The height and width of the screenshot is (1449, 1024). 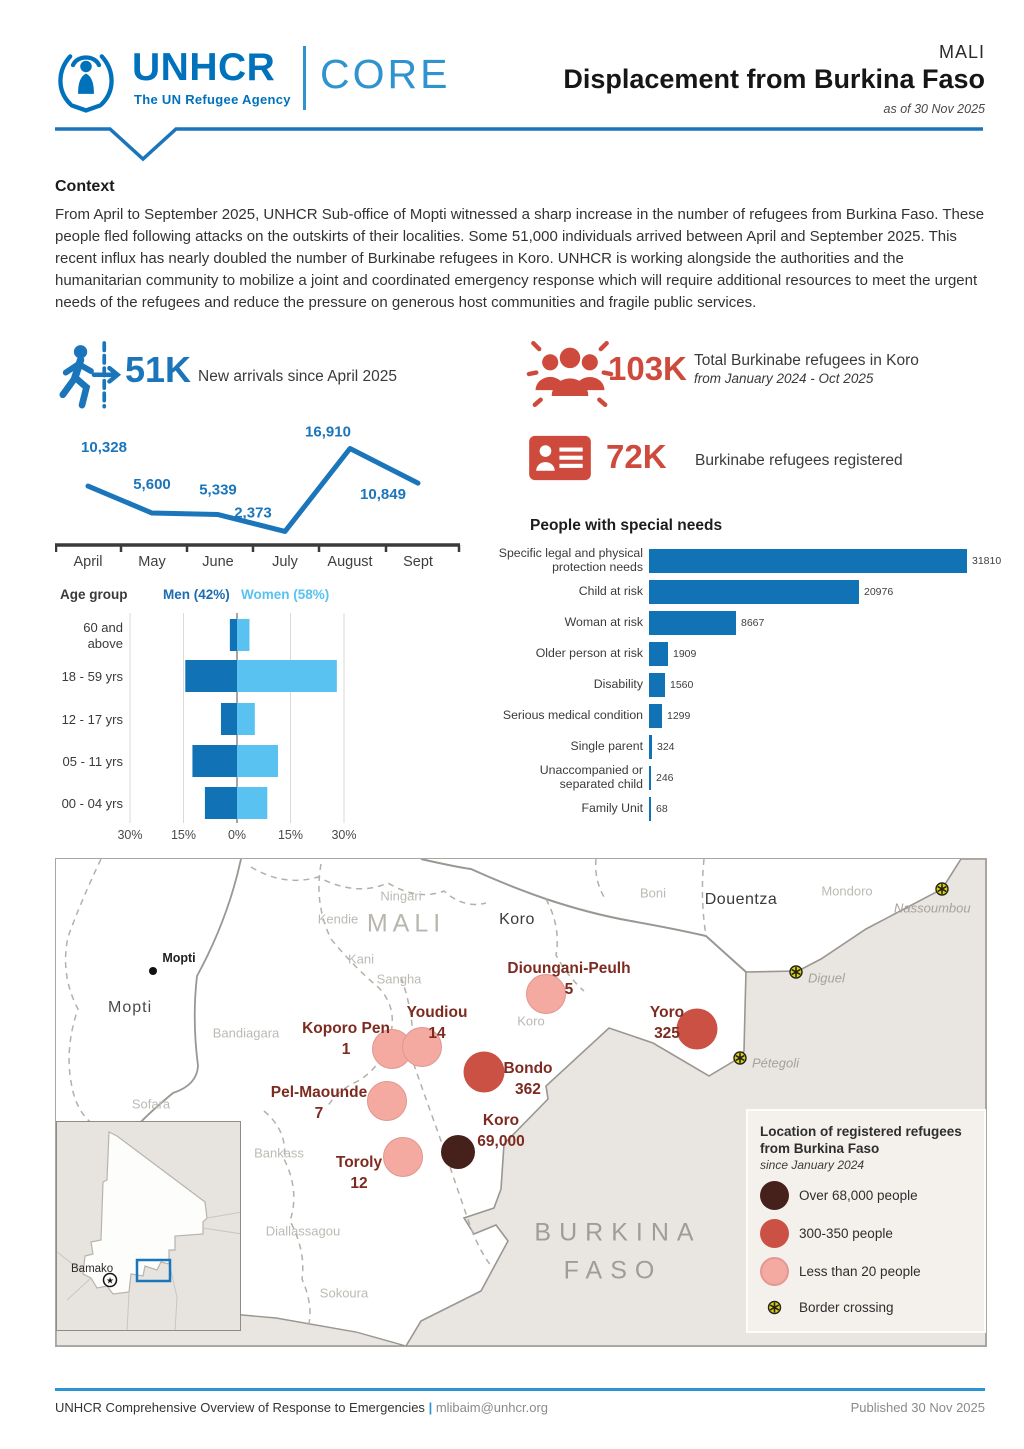 What do you see at coordinates (934, 109) in the screenshot?
I see `as-of-date: as of 30 Nov 2025` at bounding box center [934, 109].